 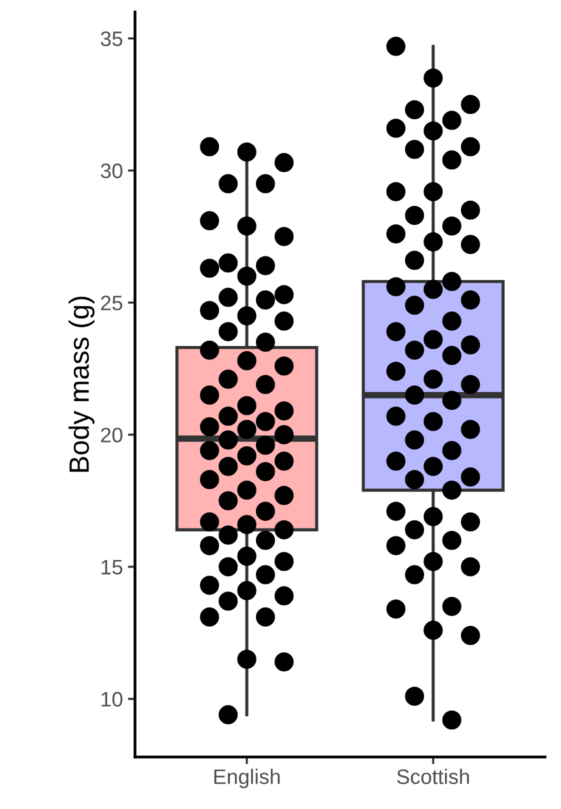 I want to click on x-tick-label: English, so click(x=247, y=778).